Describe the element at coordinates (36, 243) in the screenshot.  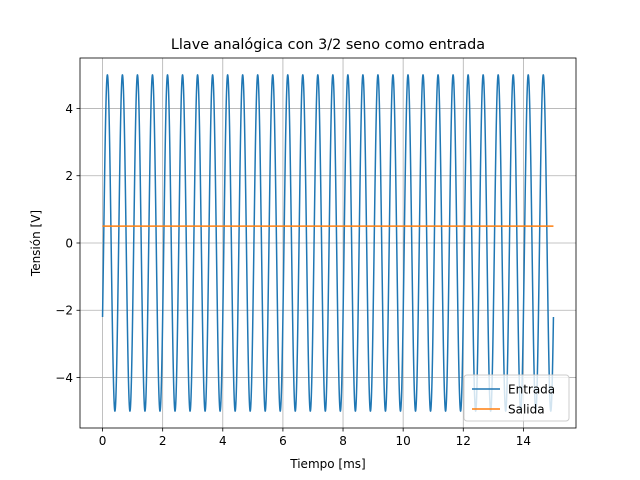
I see `y-axis-label: Tensión [V]` at that location.